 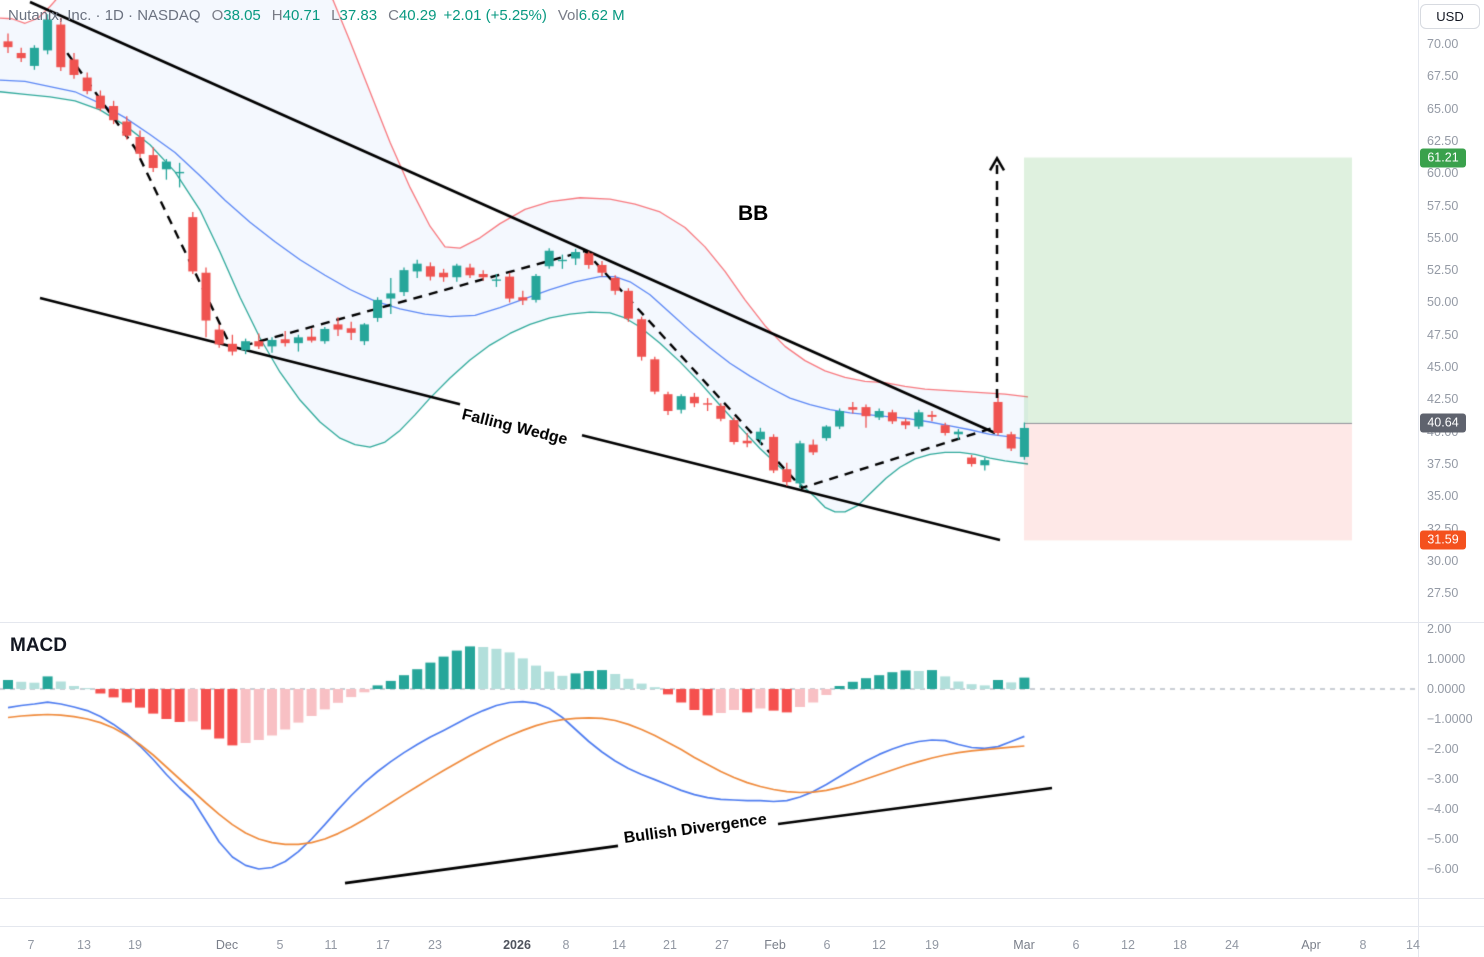 What do you see at coordinates (1443, 140) in the screenshot?
I see `price-tick: 62.50` at bounding box center [1443, 140].